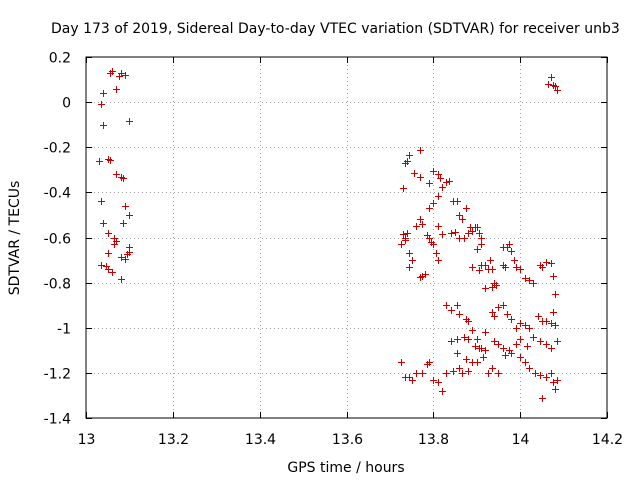 This screenshot has height=480, width=640. What do you see at coordinates (64, 330) in the screenshot?
I see `y-tick-label: -1` at bounding box center [64, 330].